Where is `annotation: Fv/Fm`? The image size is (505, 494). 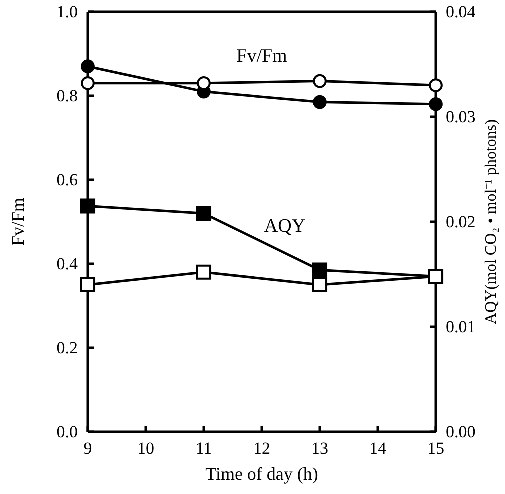 annotation: Fv/Fm is located at coordinates (262, 56).